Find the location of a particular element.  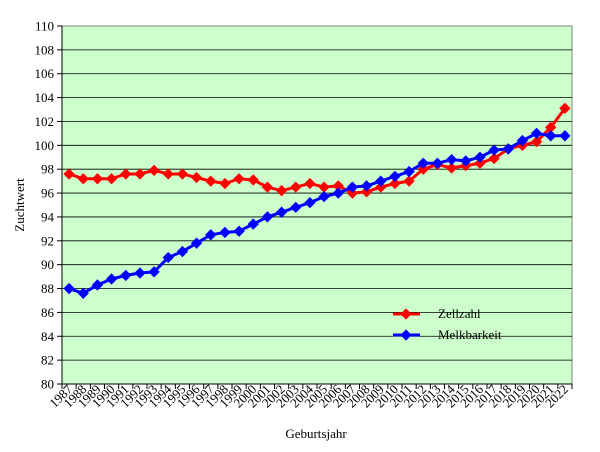

legend-label-melkbarkeit: Melkbarkeit is located at coordinates (470, 334).